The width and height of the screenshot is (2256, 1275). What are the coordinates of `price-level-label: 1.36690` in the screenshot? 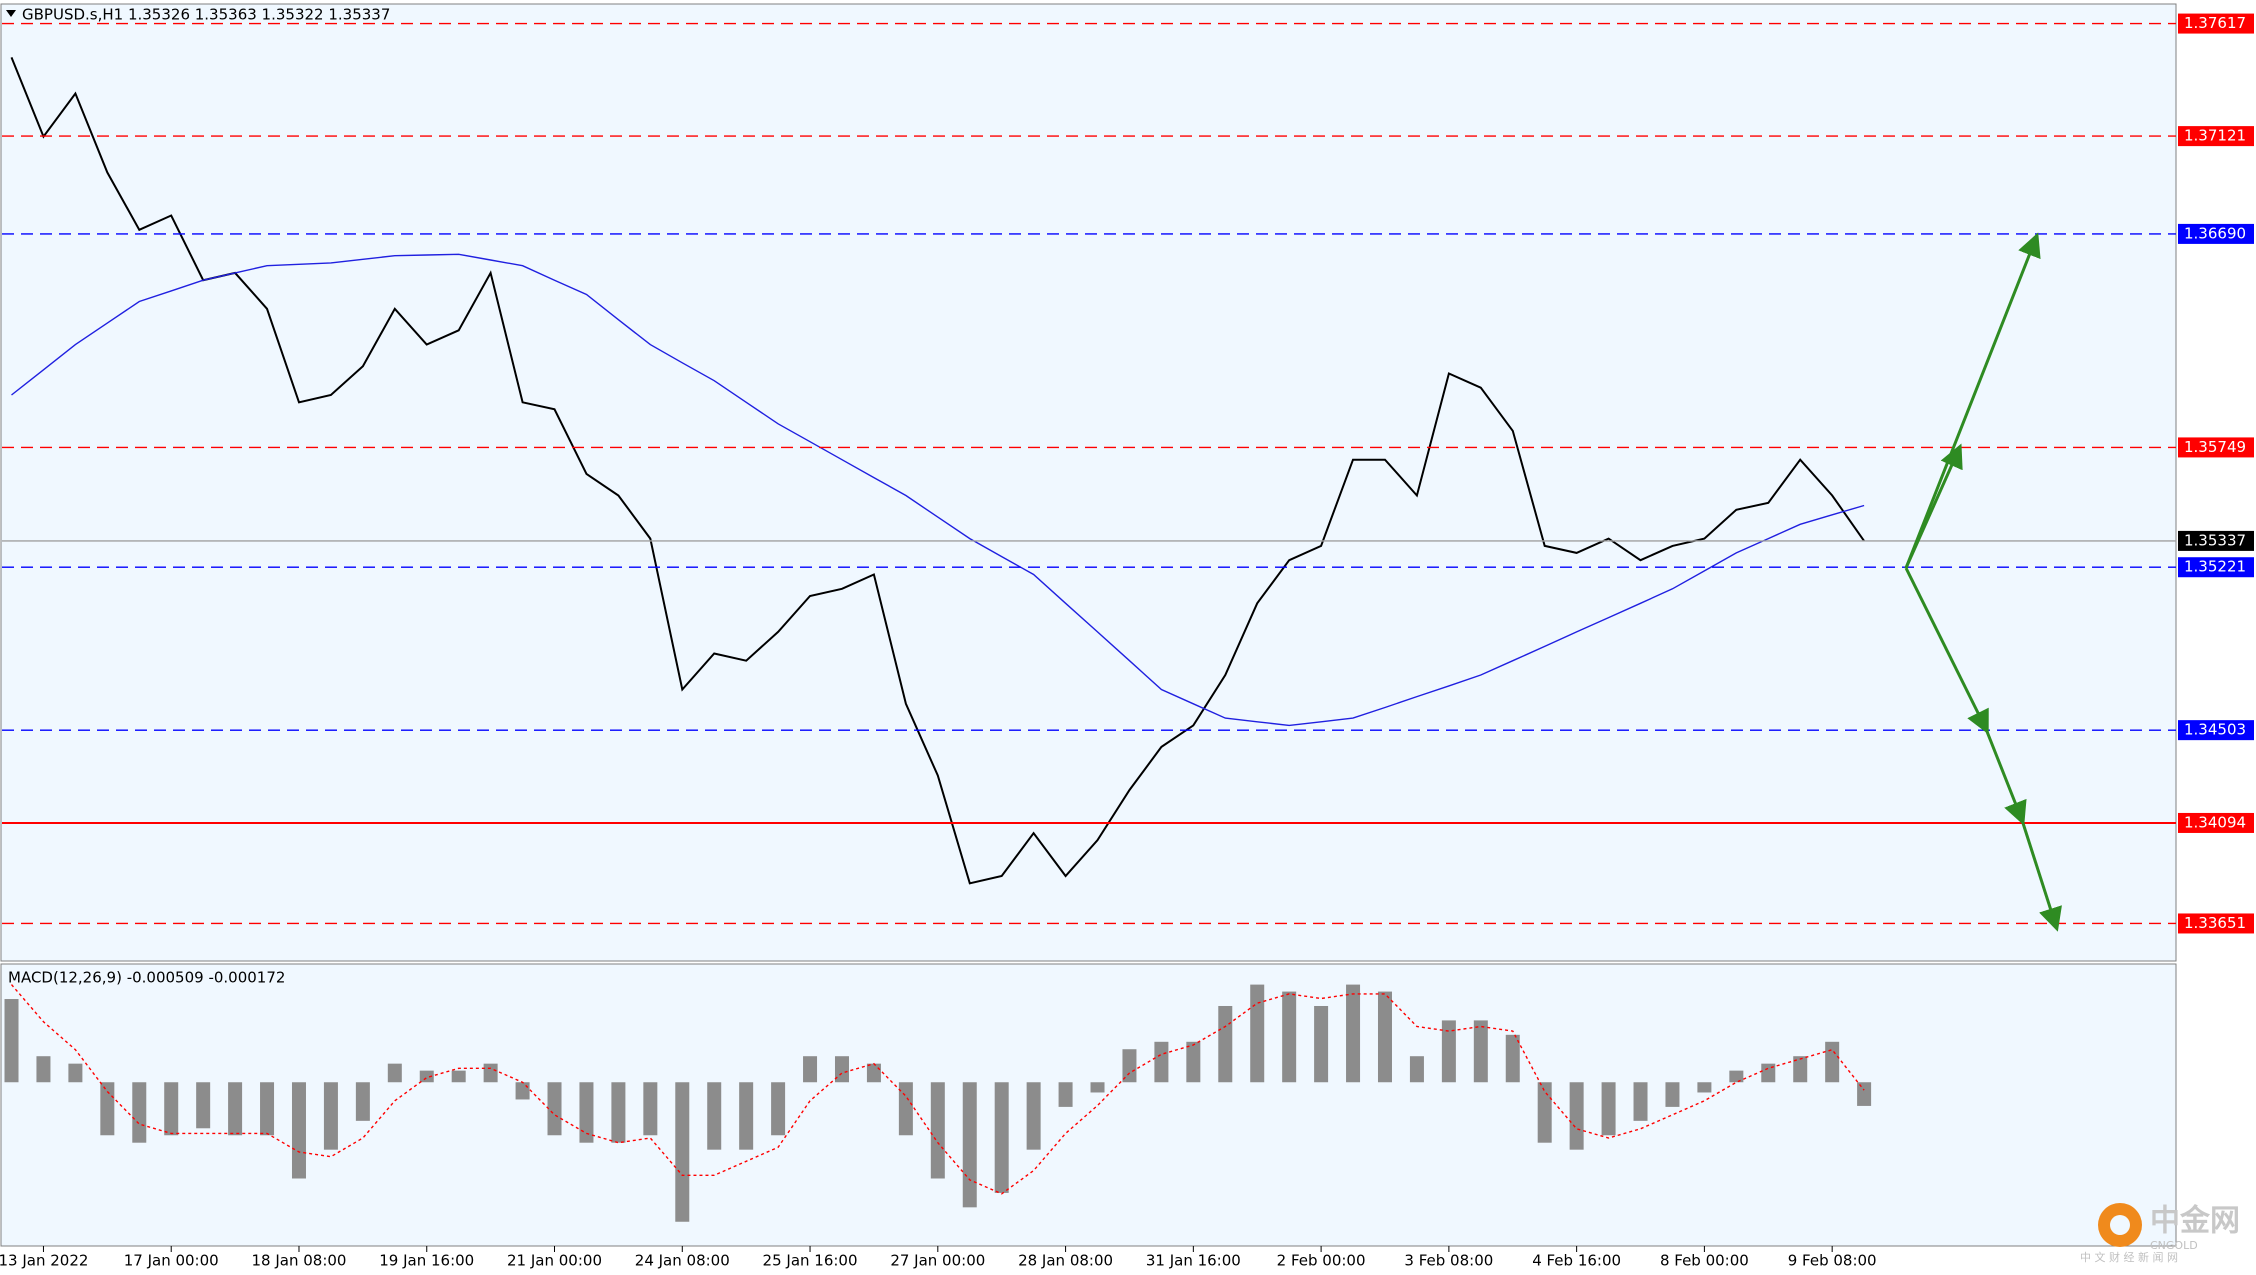 It's located at (2215, 233).